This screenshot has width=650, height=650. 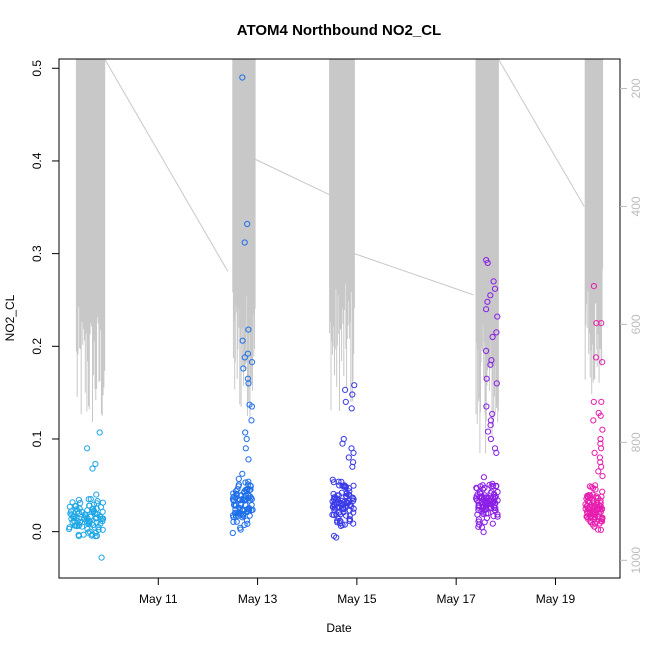 What do you see at coordinates (556, 599) in the screenshot?
I see `x-tick-label: May 19` at bounding box center [556, 599].